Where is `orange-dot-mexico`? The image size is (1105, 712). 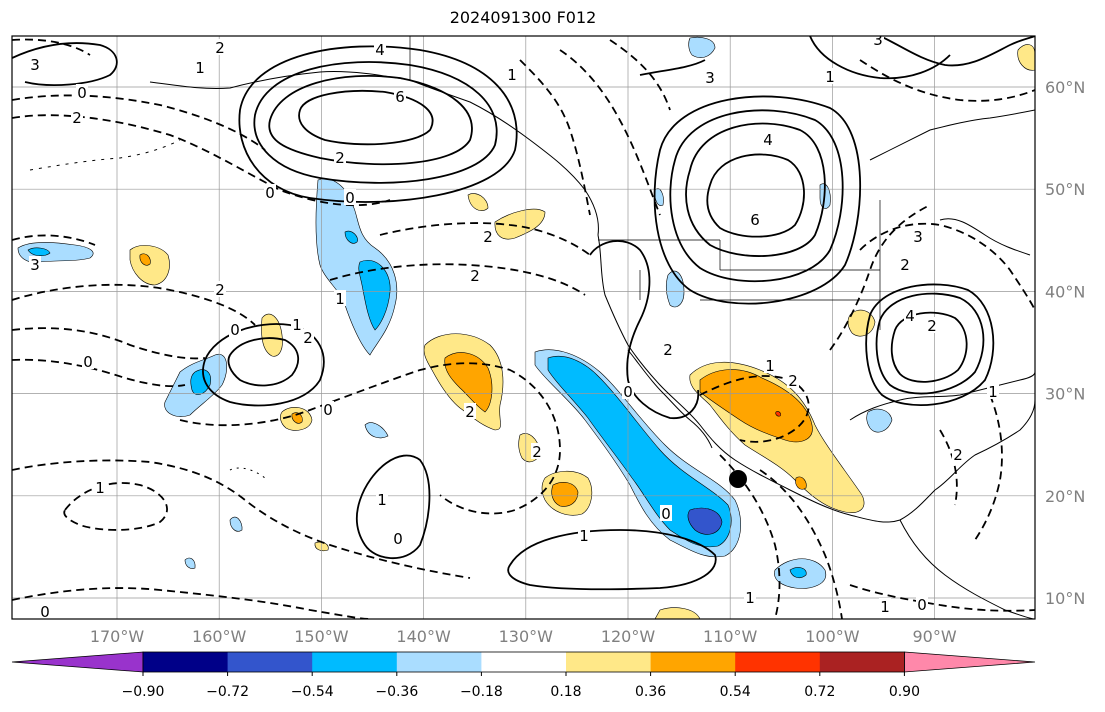 orange-dot-mexico is located at coordinates (801, 483).